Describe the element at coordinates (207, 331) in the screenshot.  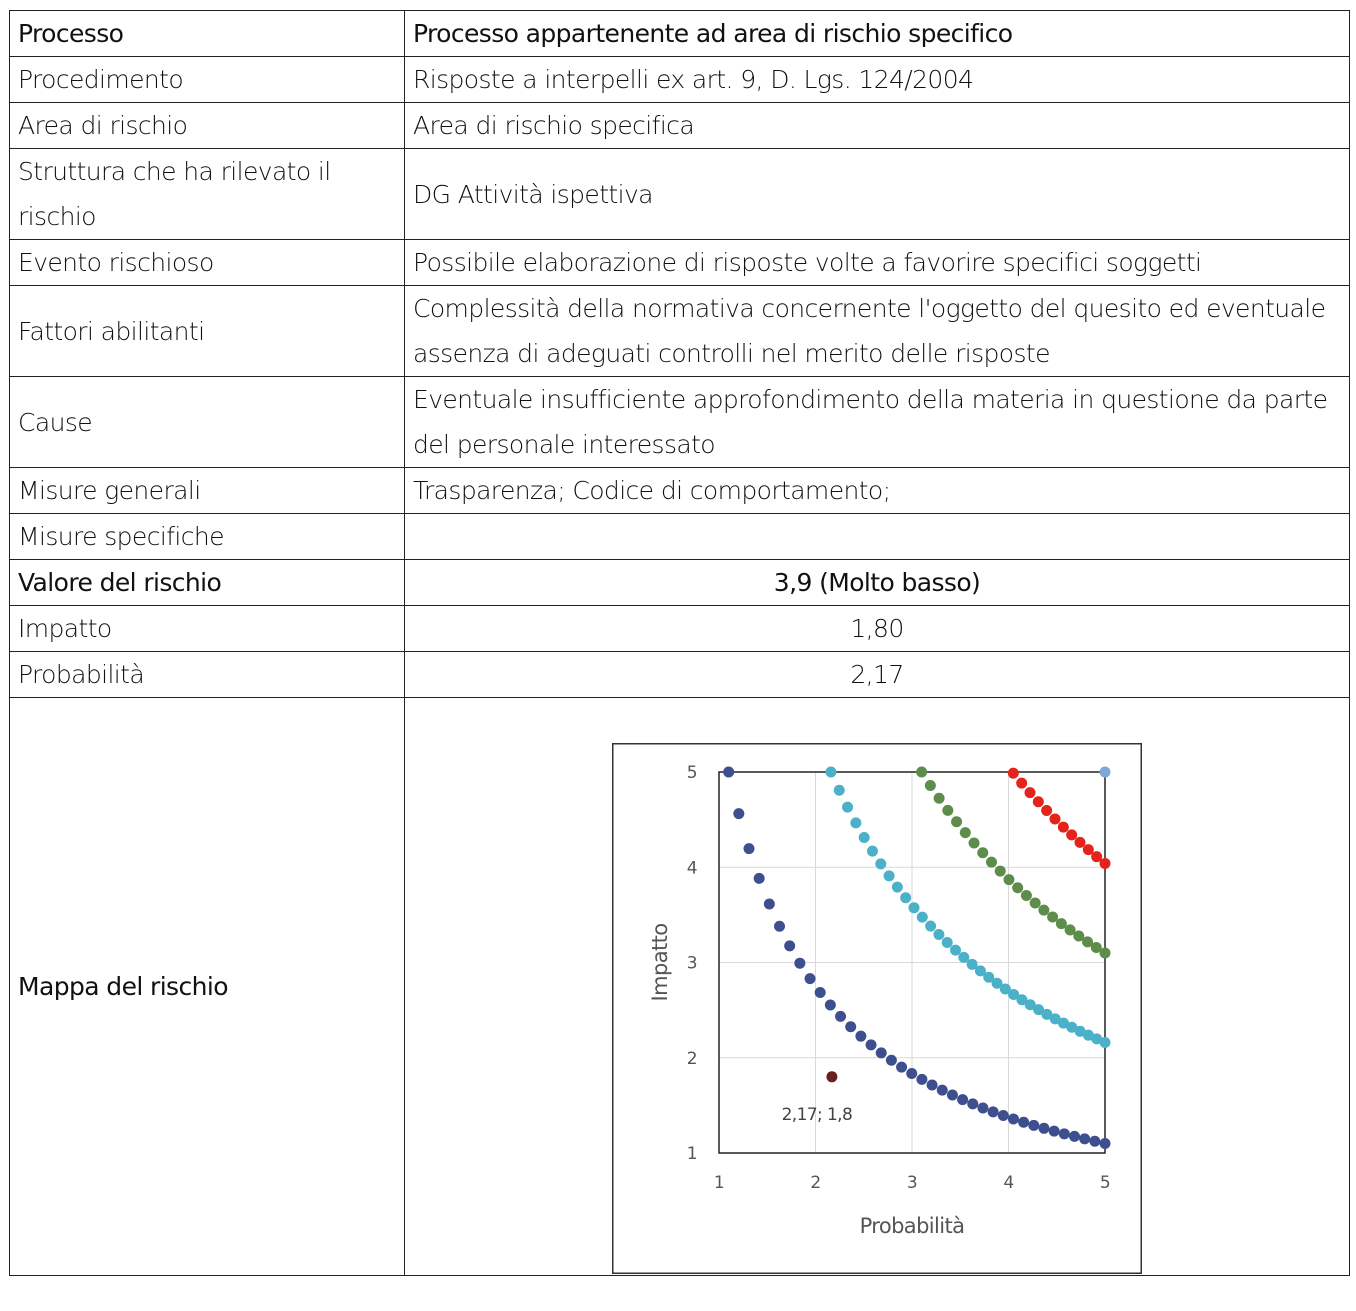
I see `row-label: Fattori abilitanti` at that location.